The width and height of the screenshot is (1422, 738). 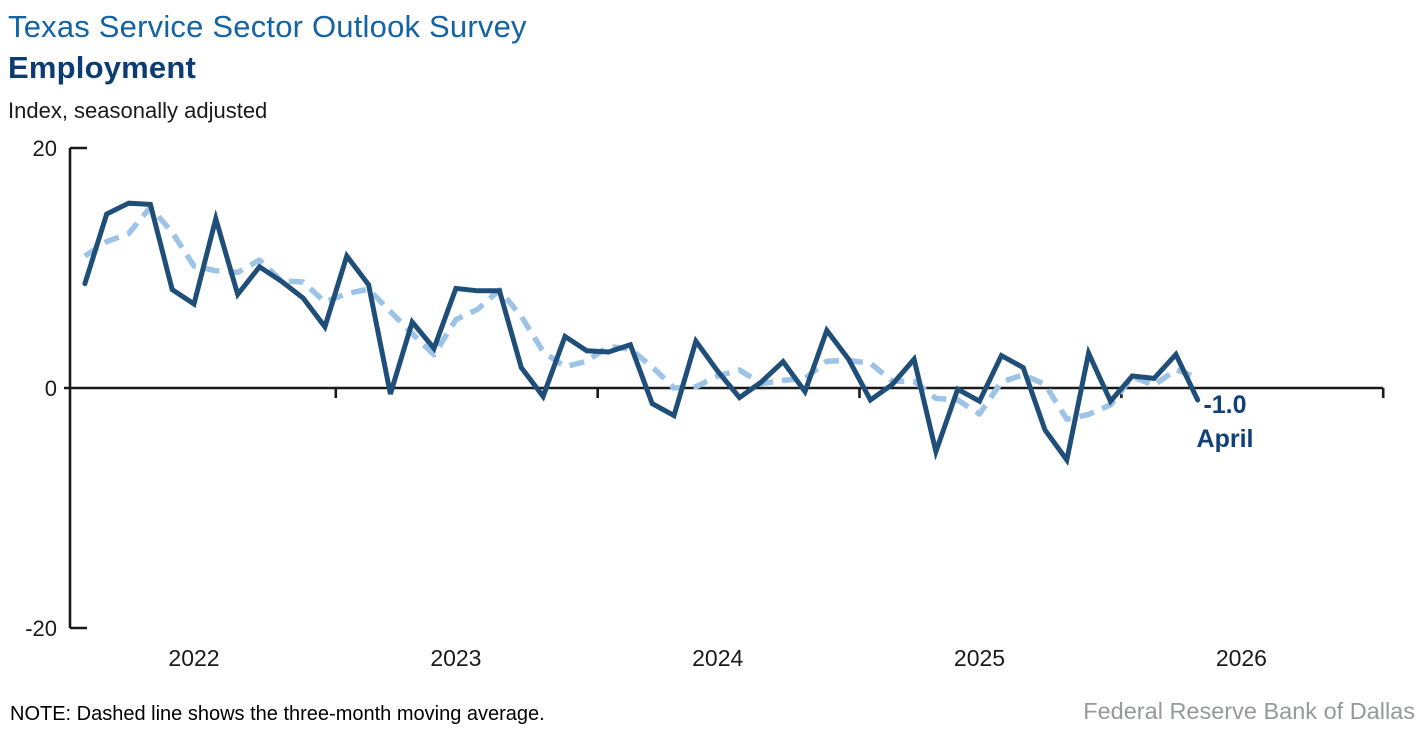 What do you see at coordinates (1225, 405) in the screenshot?
I see `last-point-value: -1.0` at bounding box center [1225, 405].